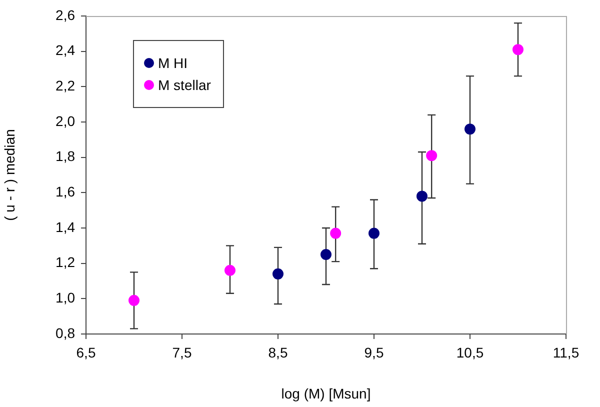 The width and height of the screenshot is (600, 407). Describe the element at coordinates (278, 352) in the screenshot. I see `x-tick-label: 8,5` at that location.